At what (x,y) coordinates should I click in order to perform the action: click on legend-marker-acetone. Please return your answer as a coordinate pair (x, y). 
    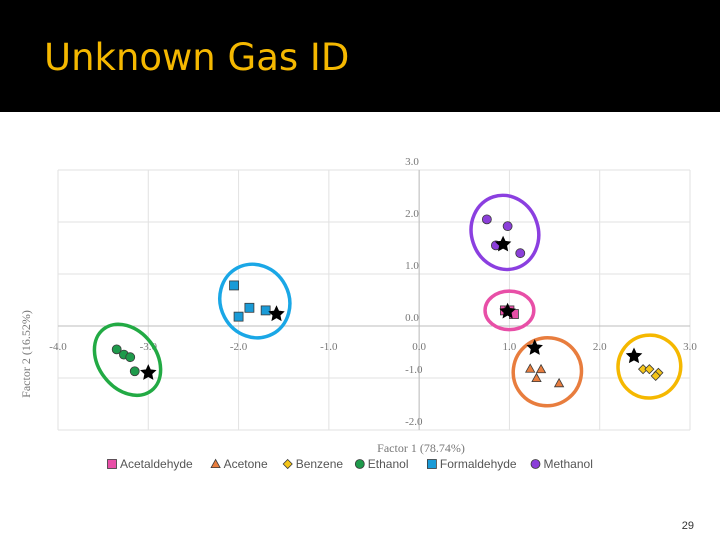
    Looking at the image, I should click on (215, 463).